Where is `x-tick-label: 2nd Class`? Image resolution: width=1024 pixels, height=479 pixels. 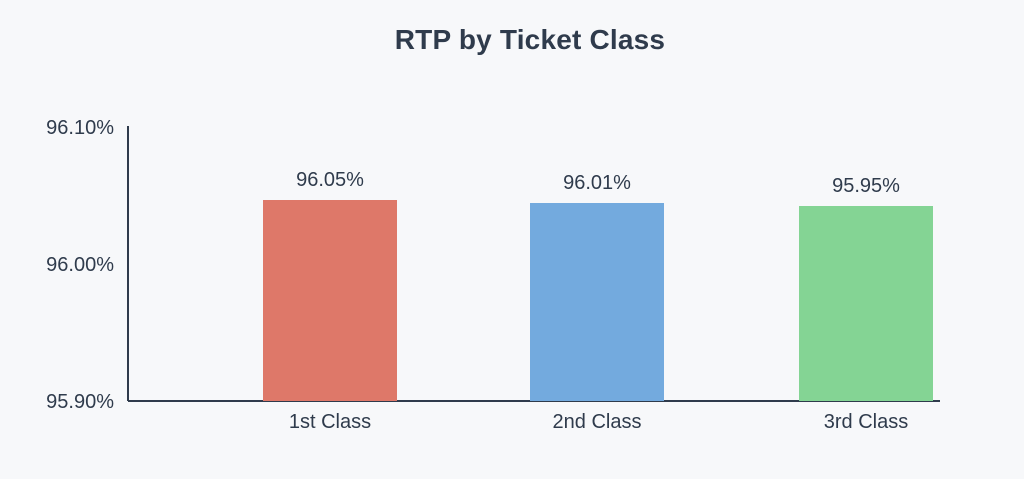
x-tick-label: 2nd Class is located at coordinates (597, 422).